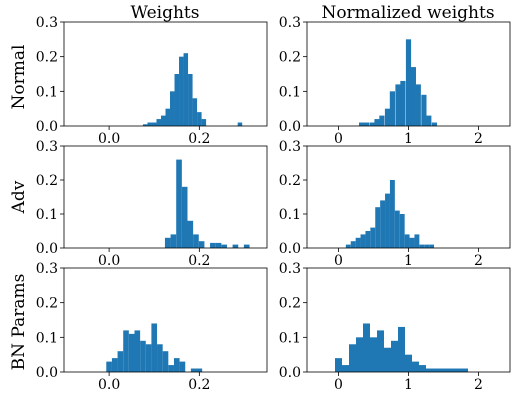  What do you see at coordinates (407, 13) in the screenshot?
I see `column-title-normalized-weights: Normalized weights` at bounding box center [407, 13].